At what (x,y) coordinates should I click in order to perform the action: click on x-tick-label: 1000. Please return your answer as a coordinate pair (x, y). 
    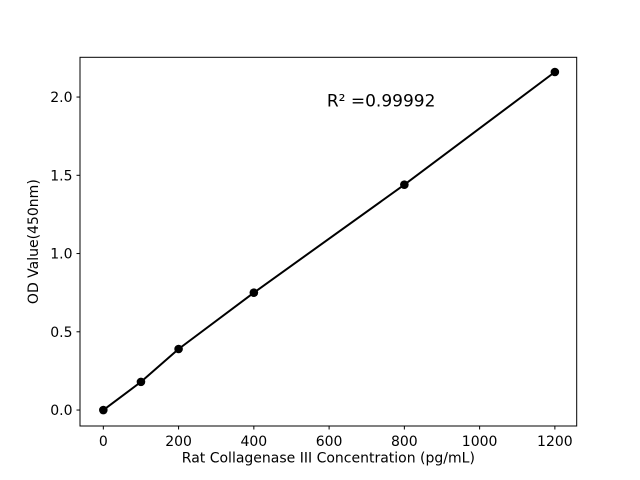
    Looking at the image, I should click on (480, 442).